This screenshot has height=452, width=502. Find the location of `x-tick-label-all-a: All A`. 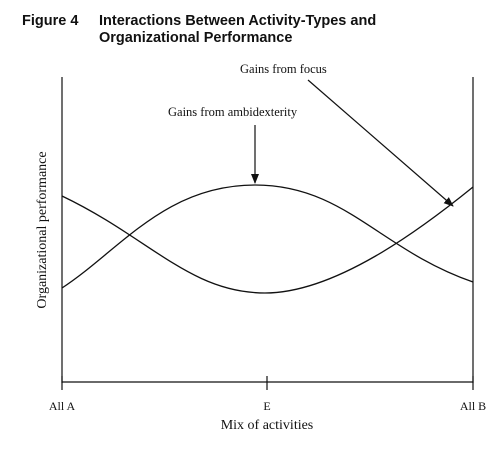

x-tick-label-all-a: All A is located at coordinates (62, 406).